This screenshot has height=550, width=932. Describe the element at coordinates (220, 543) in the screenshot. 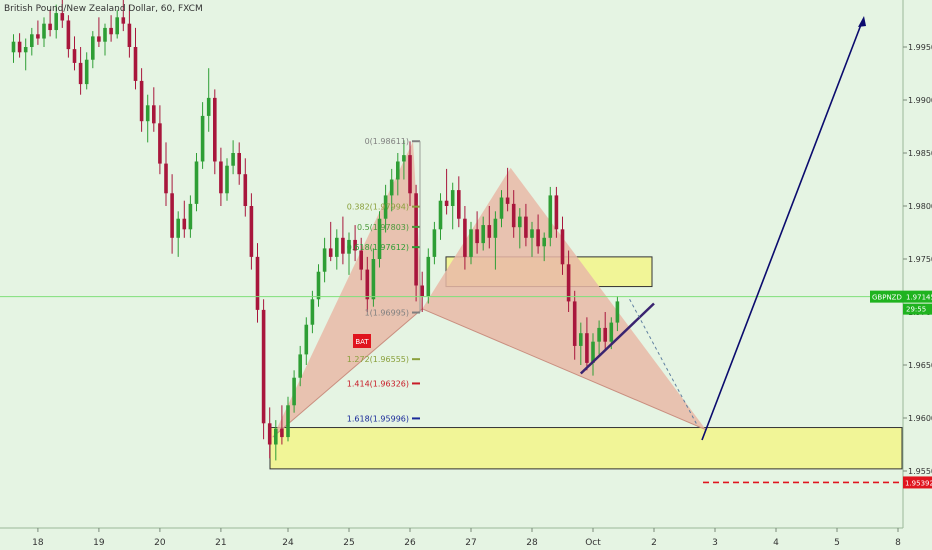

I see `x-tick-label: 21` at that location.